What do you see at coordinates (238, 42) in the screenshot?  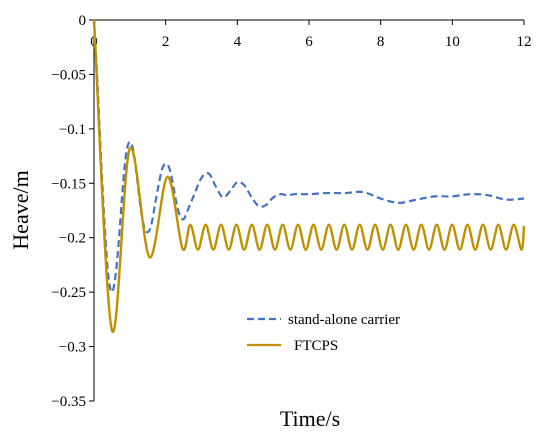 I see `x-tick-label: 4` at bounding box center [238, 42].